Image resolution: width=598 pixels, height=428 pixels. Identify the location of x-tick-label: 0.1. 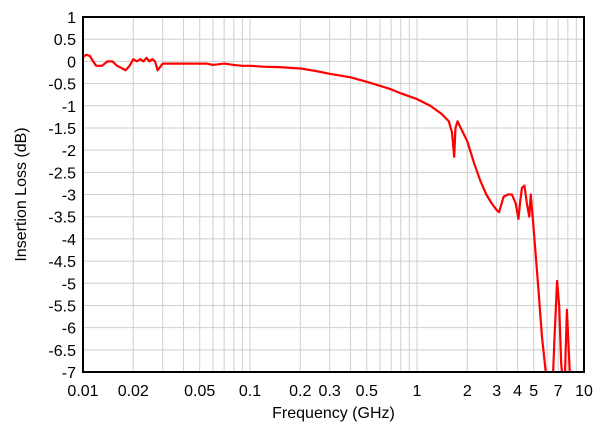
(250, 391).